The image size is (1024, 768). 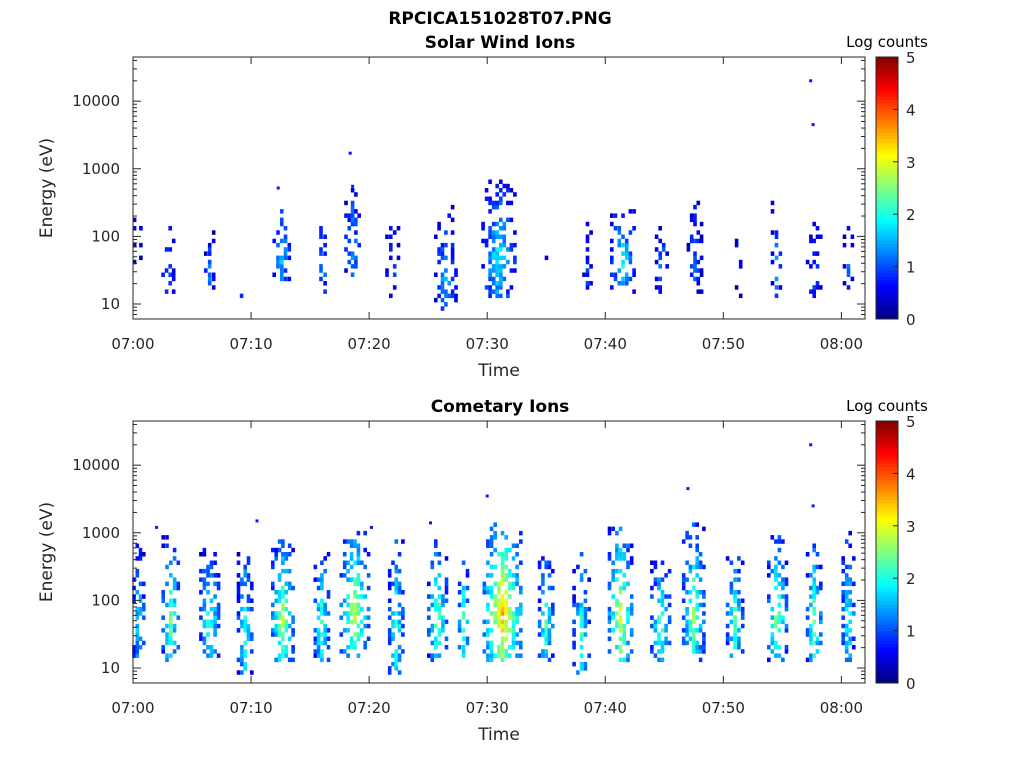 I want to click on colorbar-tick-label: 0, so click(x=911, y=684).